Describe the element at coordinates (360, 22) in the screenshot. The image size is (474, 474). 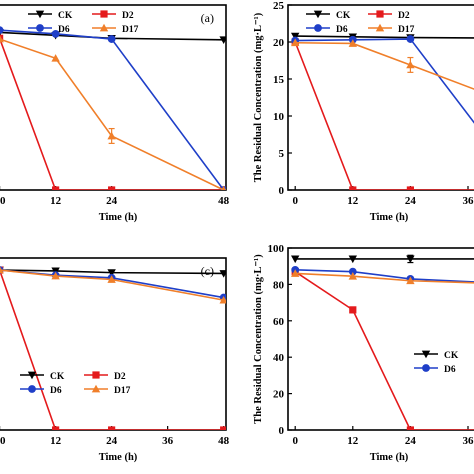
I see `legend: CK D2 D6 D17` at that location.